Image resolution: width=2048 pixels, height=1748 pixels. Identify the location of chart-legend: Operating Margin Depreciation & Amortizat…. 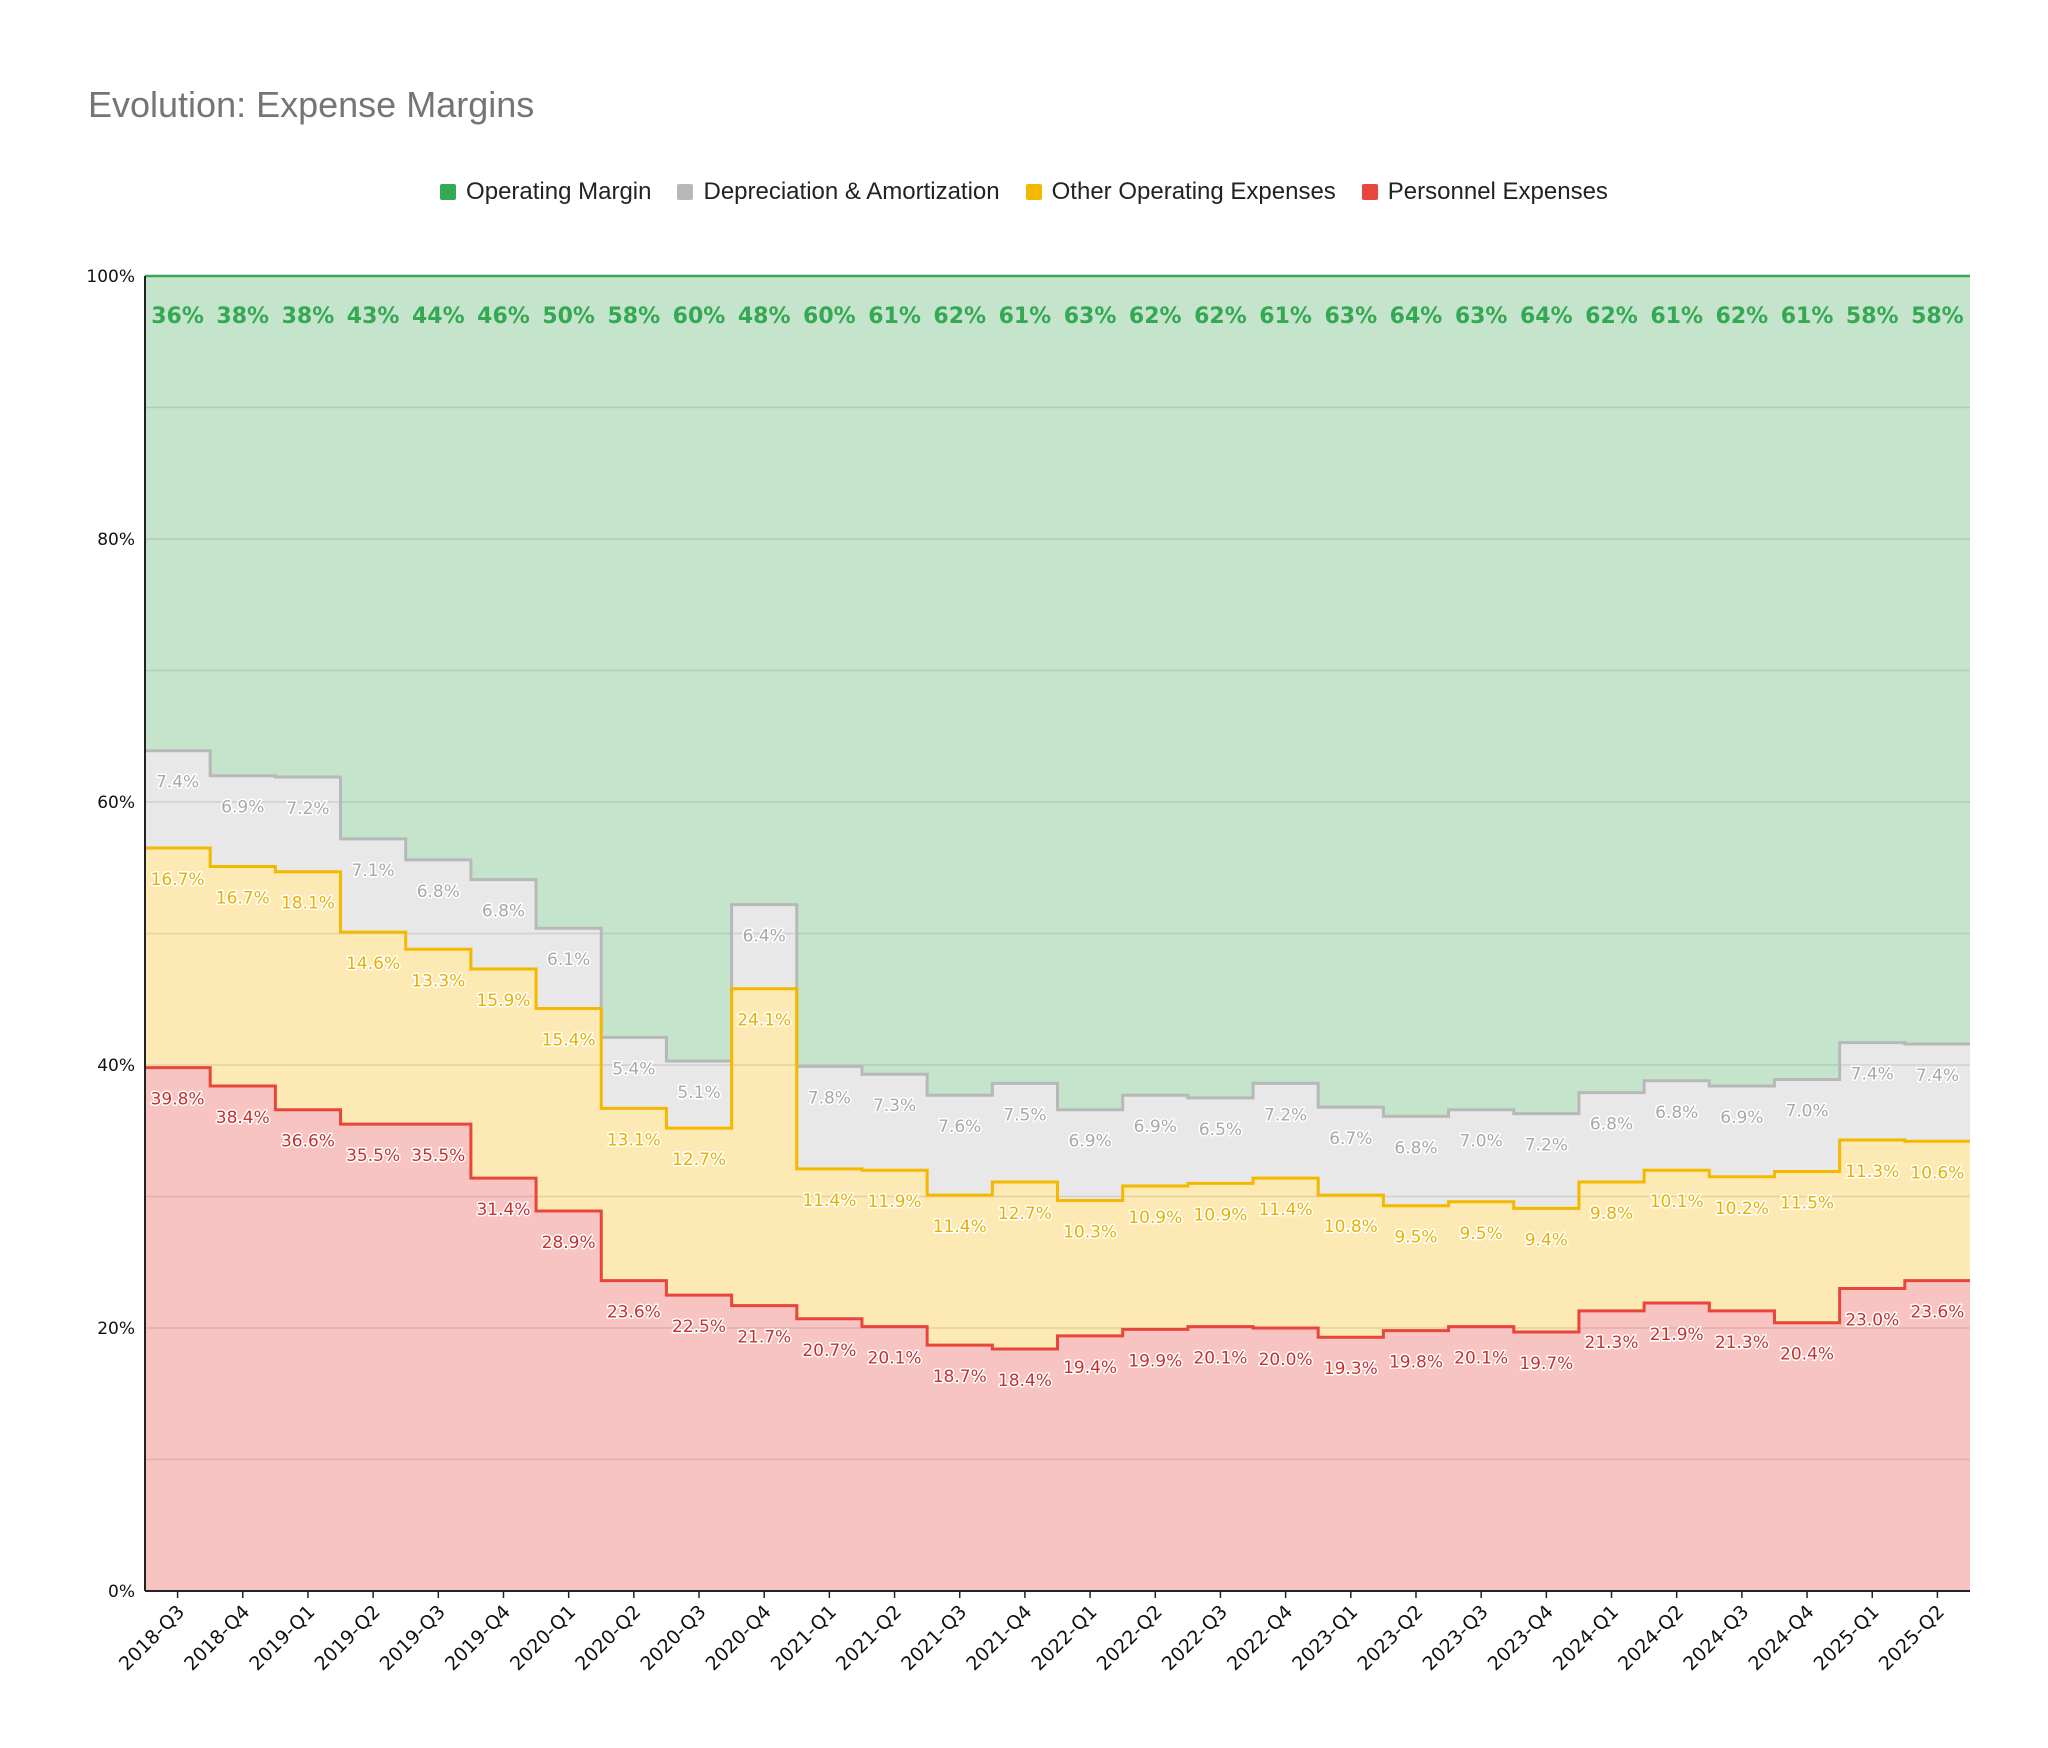
(1024, 192).